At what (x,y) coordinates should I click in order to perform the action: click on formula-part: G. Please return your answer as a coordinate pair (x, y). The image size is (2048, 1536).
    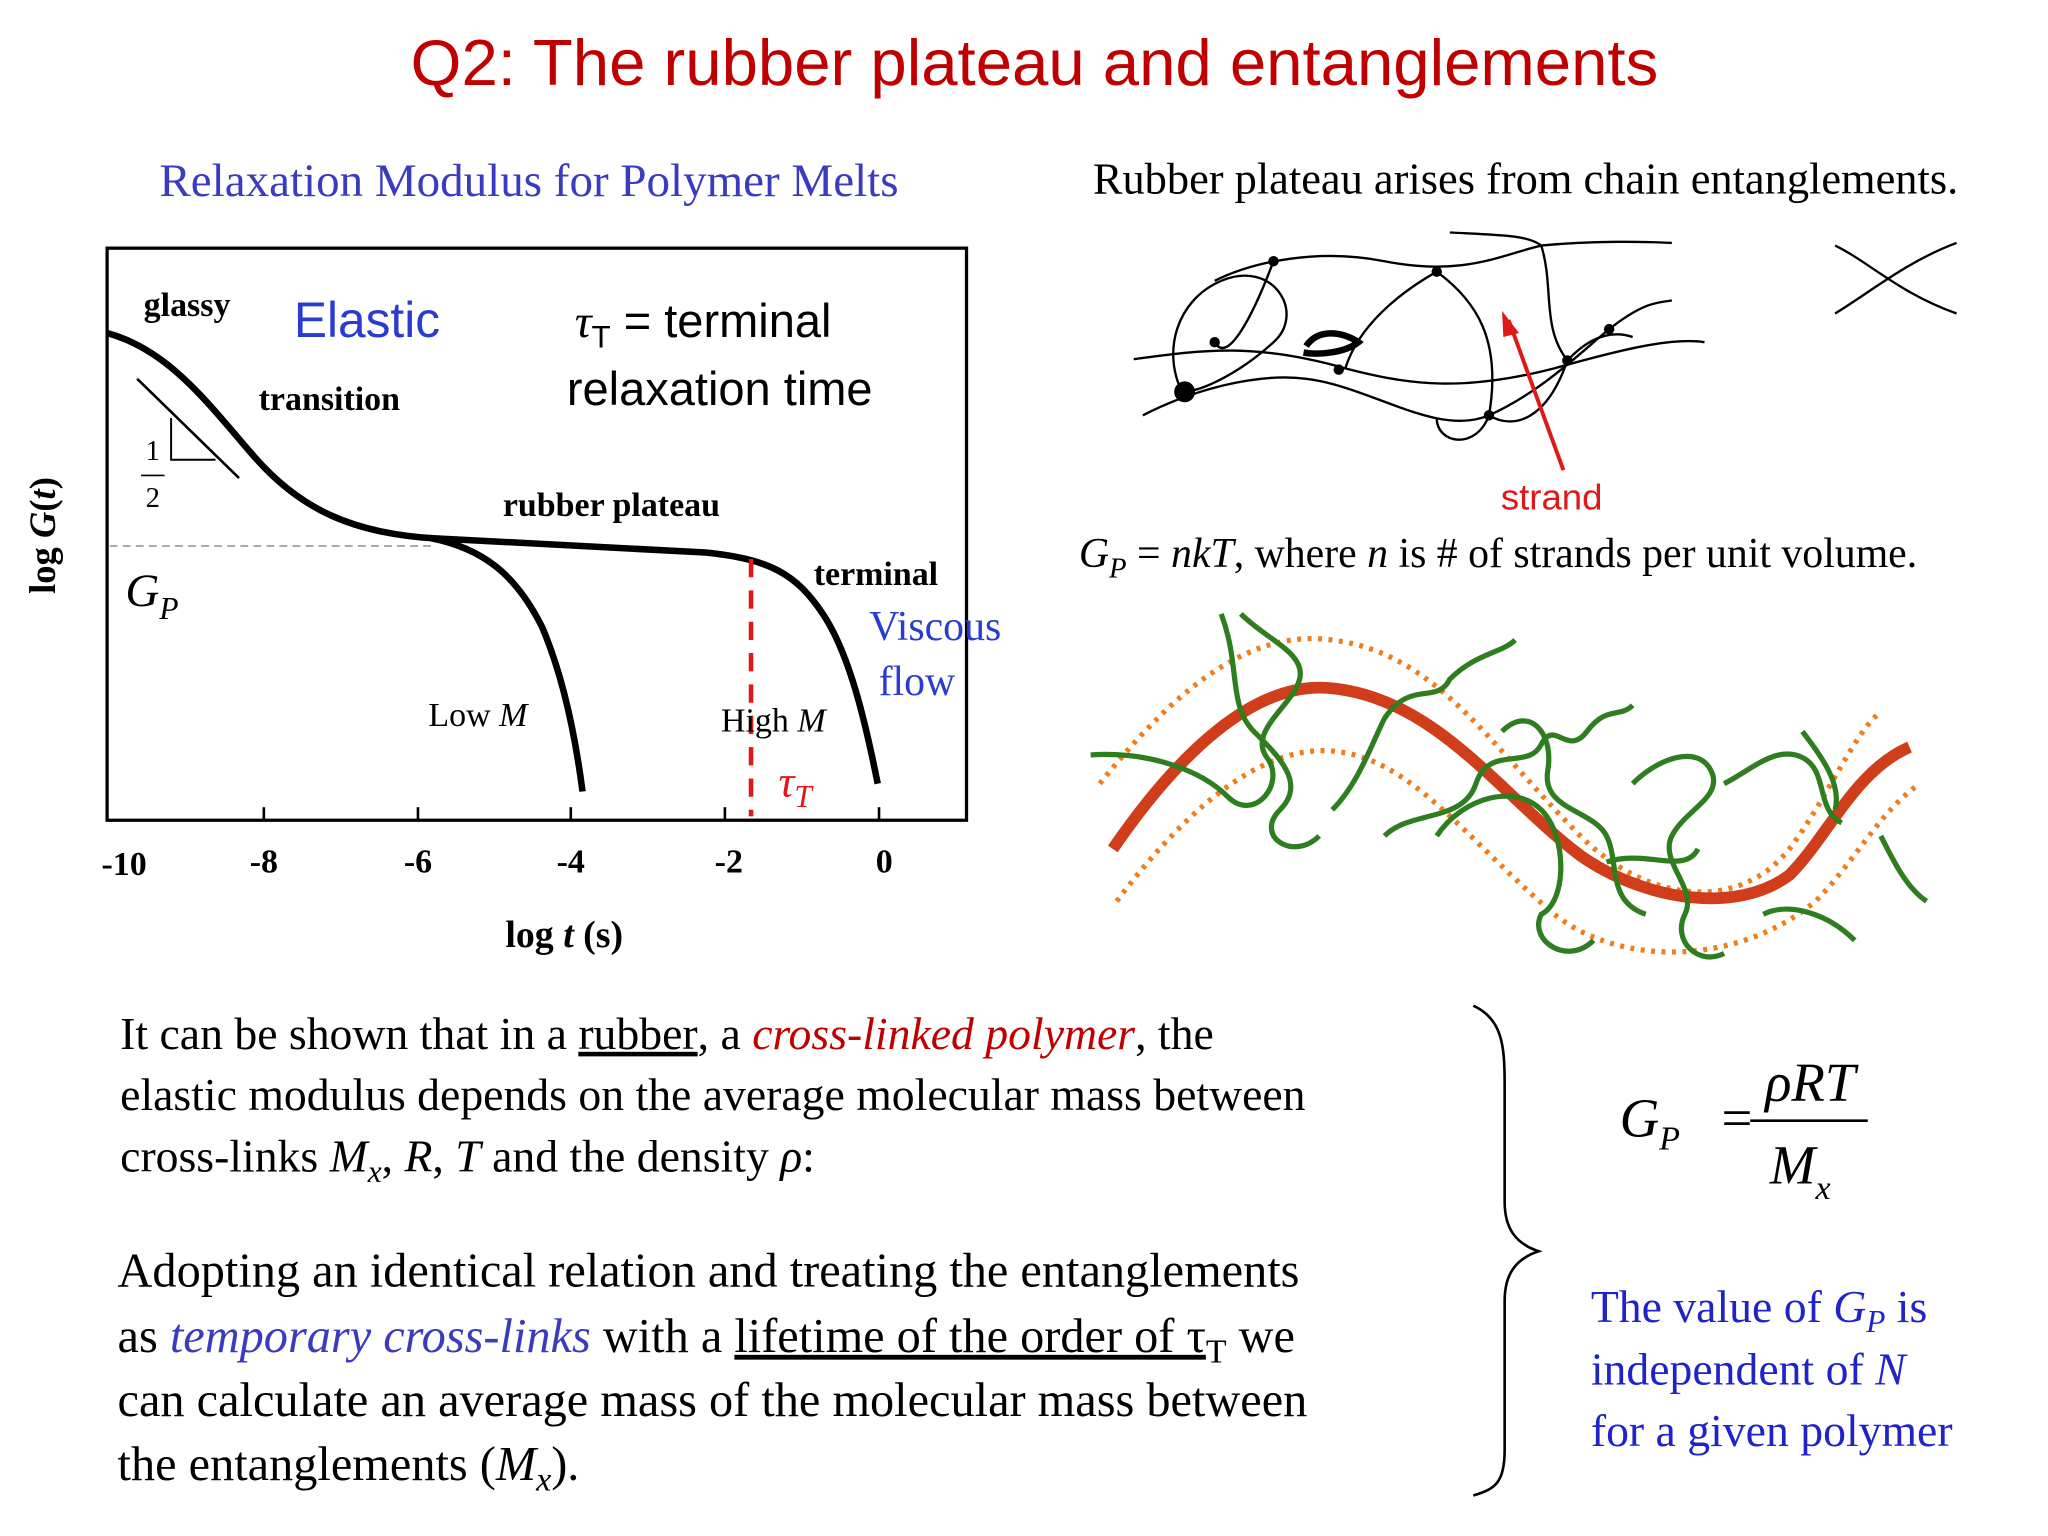
    Looking at the image, I should click on (1640, 1117).